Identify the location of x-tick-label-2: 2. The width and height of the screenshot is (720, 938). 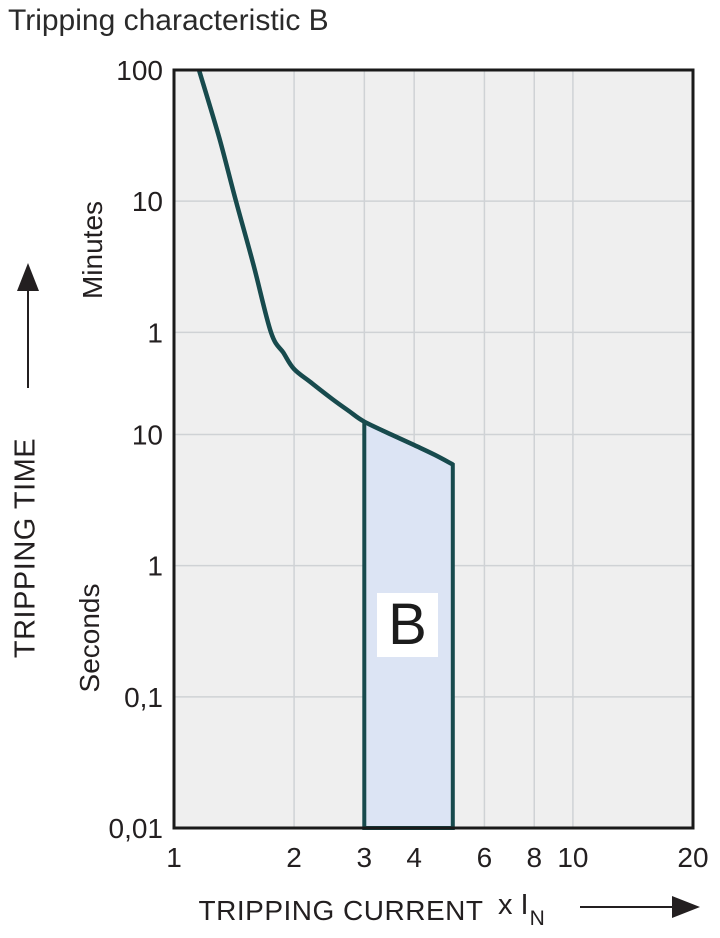
(294, 857).